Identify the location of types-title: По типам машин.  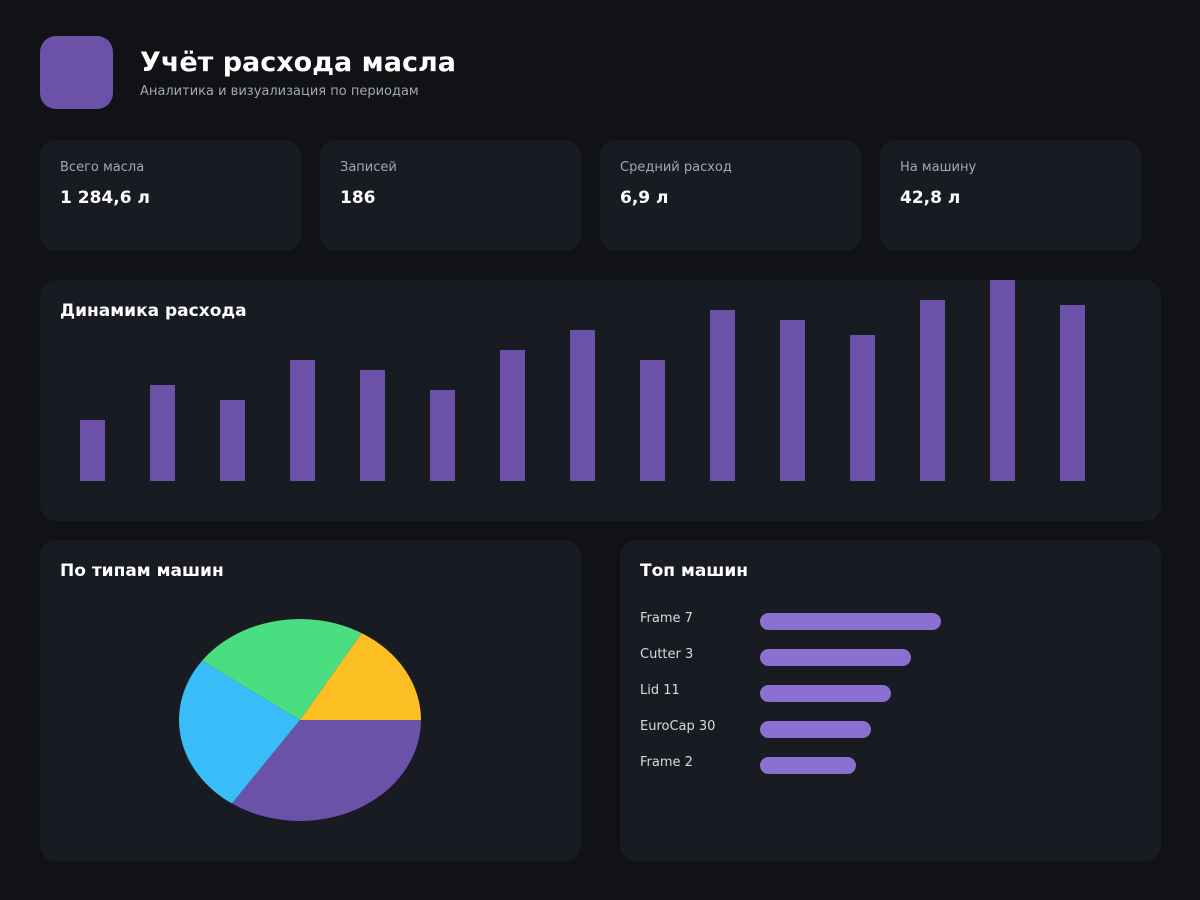
(142, 571).